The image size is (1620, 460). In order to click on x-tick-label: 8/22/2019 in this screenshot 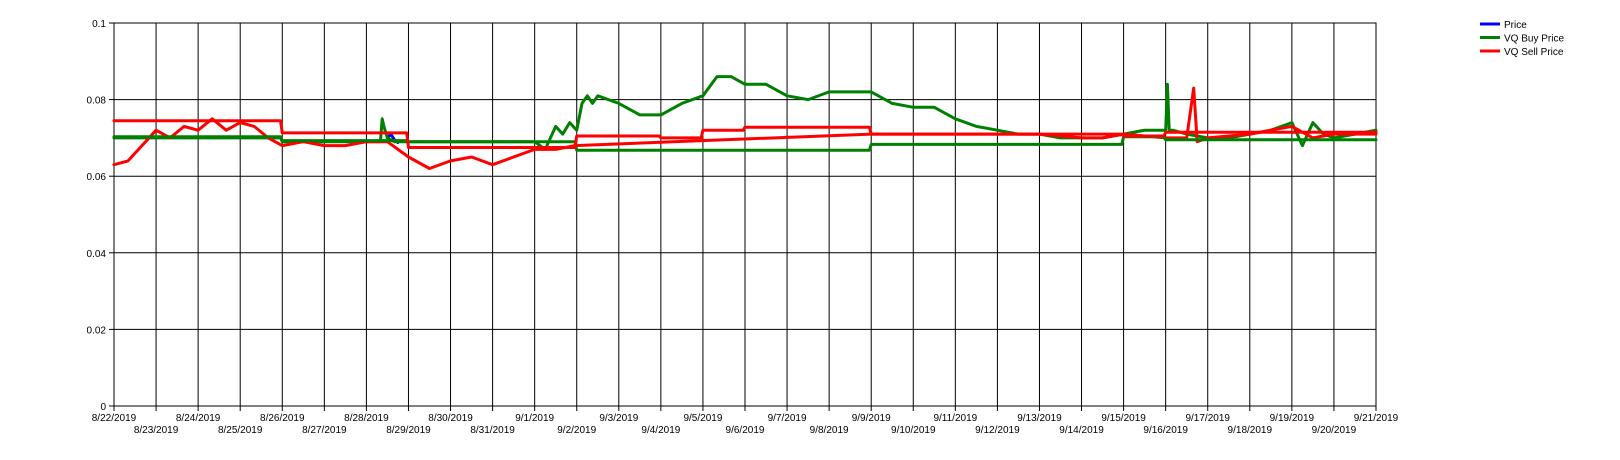, I will do `click(114, 418)`.